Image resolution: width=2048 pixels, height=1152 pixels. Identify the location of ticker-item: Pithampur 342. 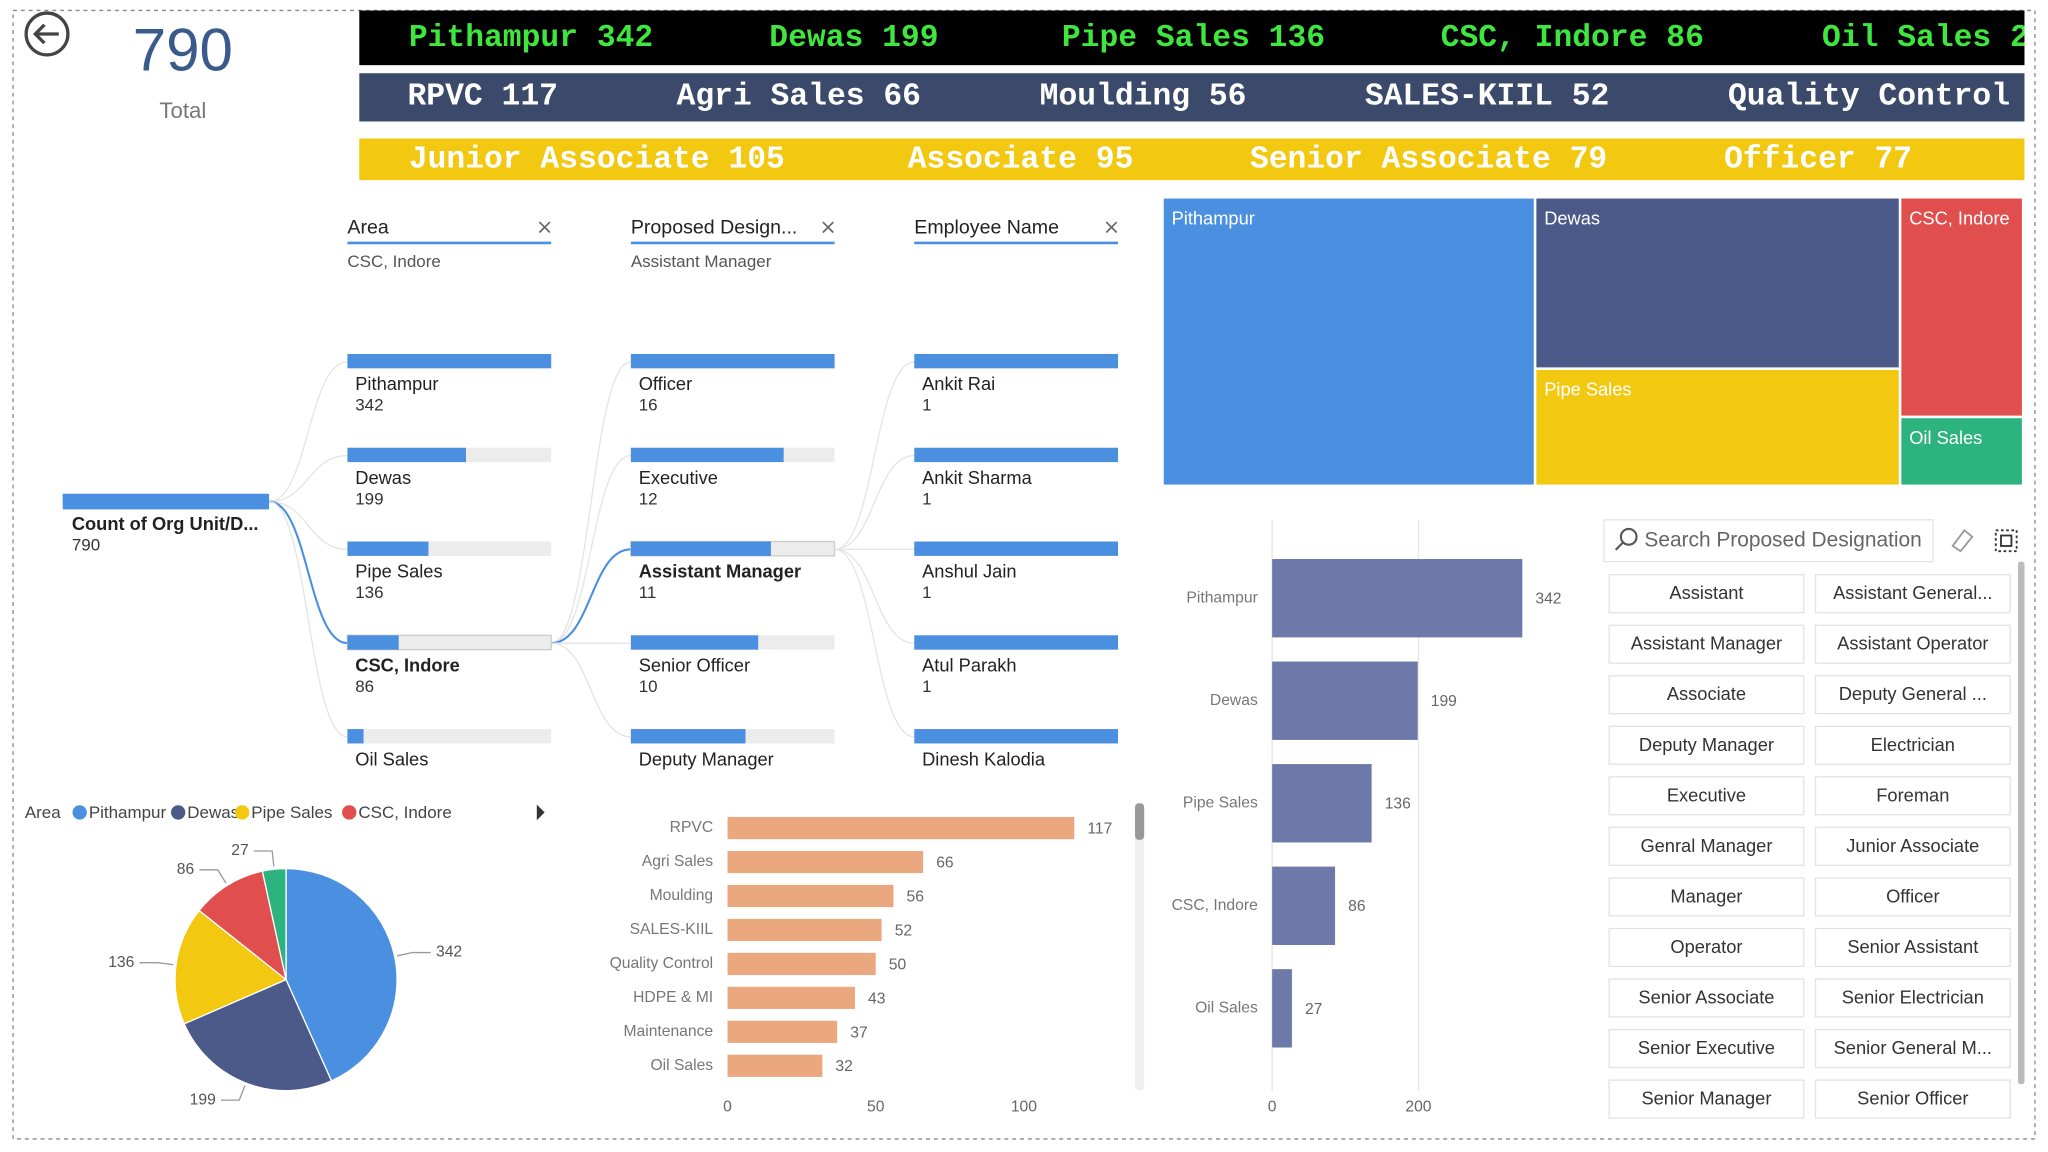
(531, 38).